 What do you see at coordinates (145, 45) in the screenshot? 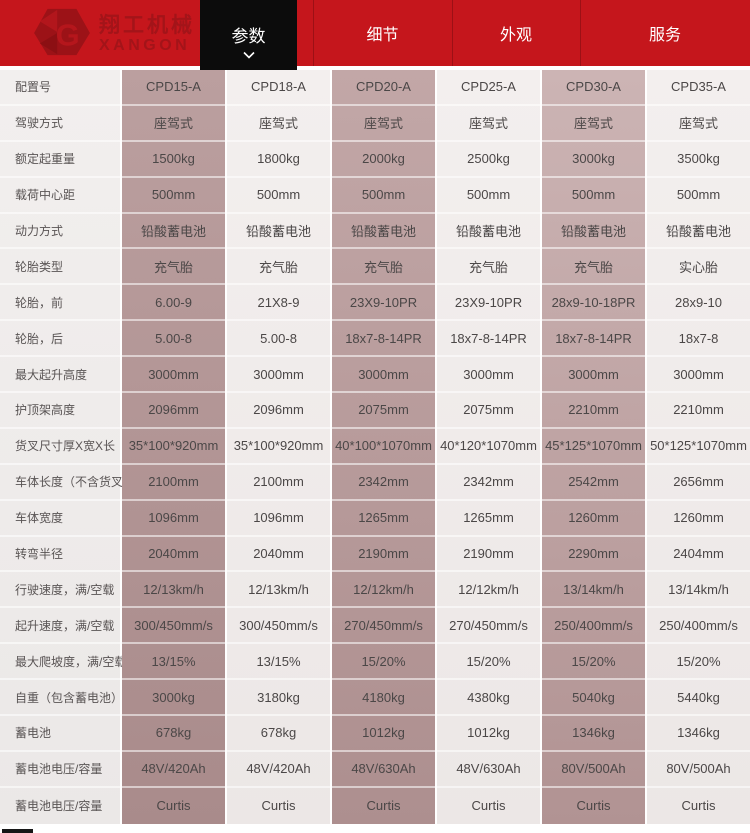
I see `brand-name-en: XANGON` at bounding box center [145, 45].